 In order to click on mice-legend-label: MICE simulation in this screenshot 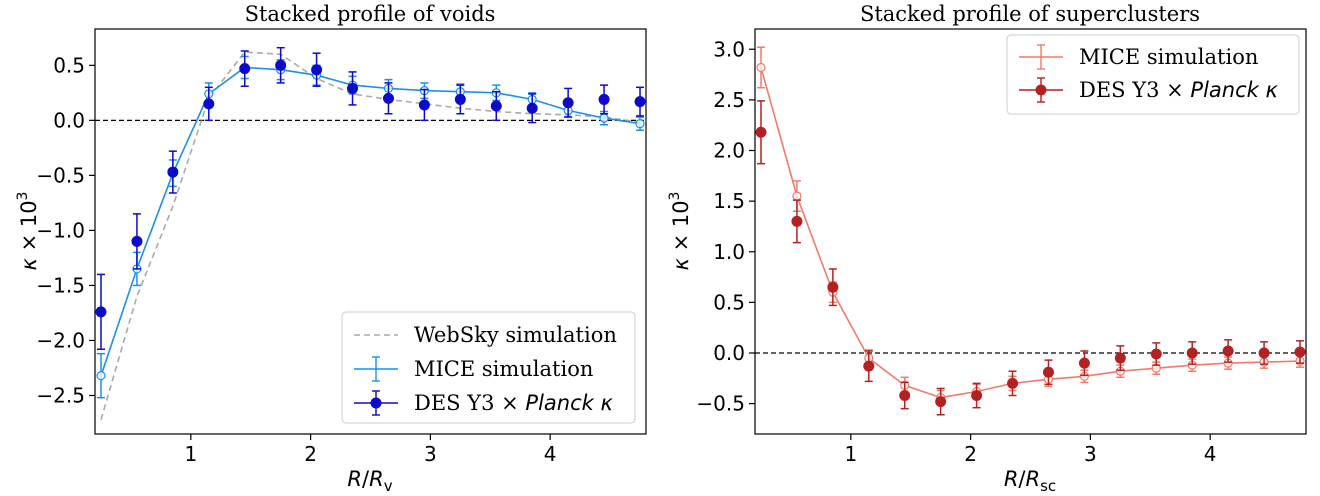, I will do `click(503, 369)`.